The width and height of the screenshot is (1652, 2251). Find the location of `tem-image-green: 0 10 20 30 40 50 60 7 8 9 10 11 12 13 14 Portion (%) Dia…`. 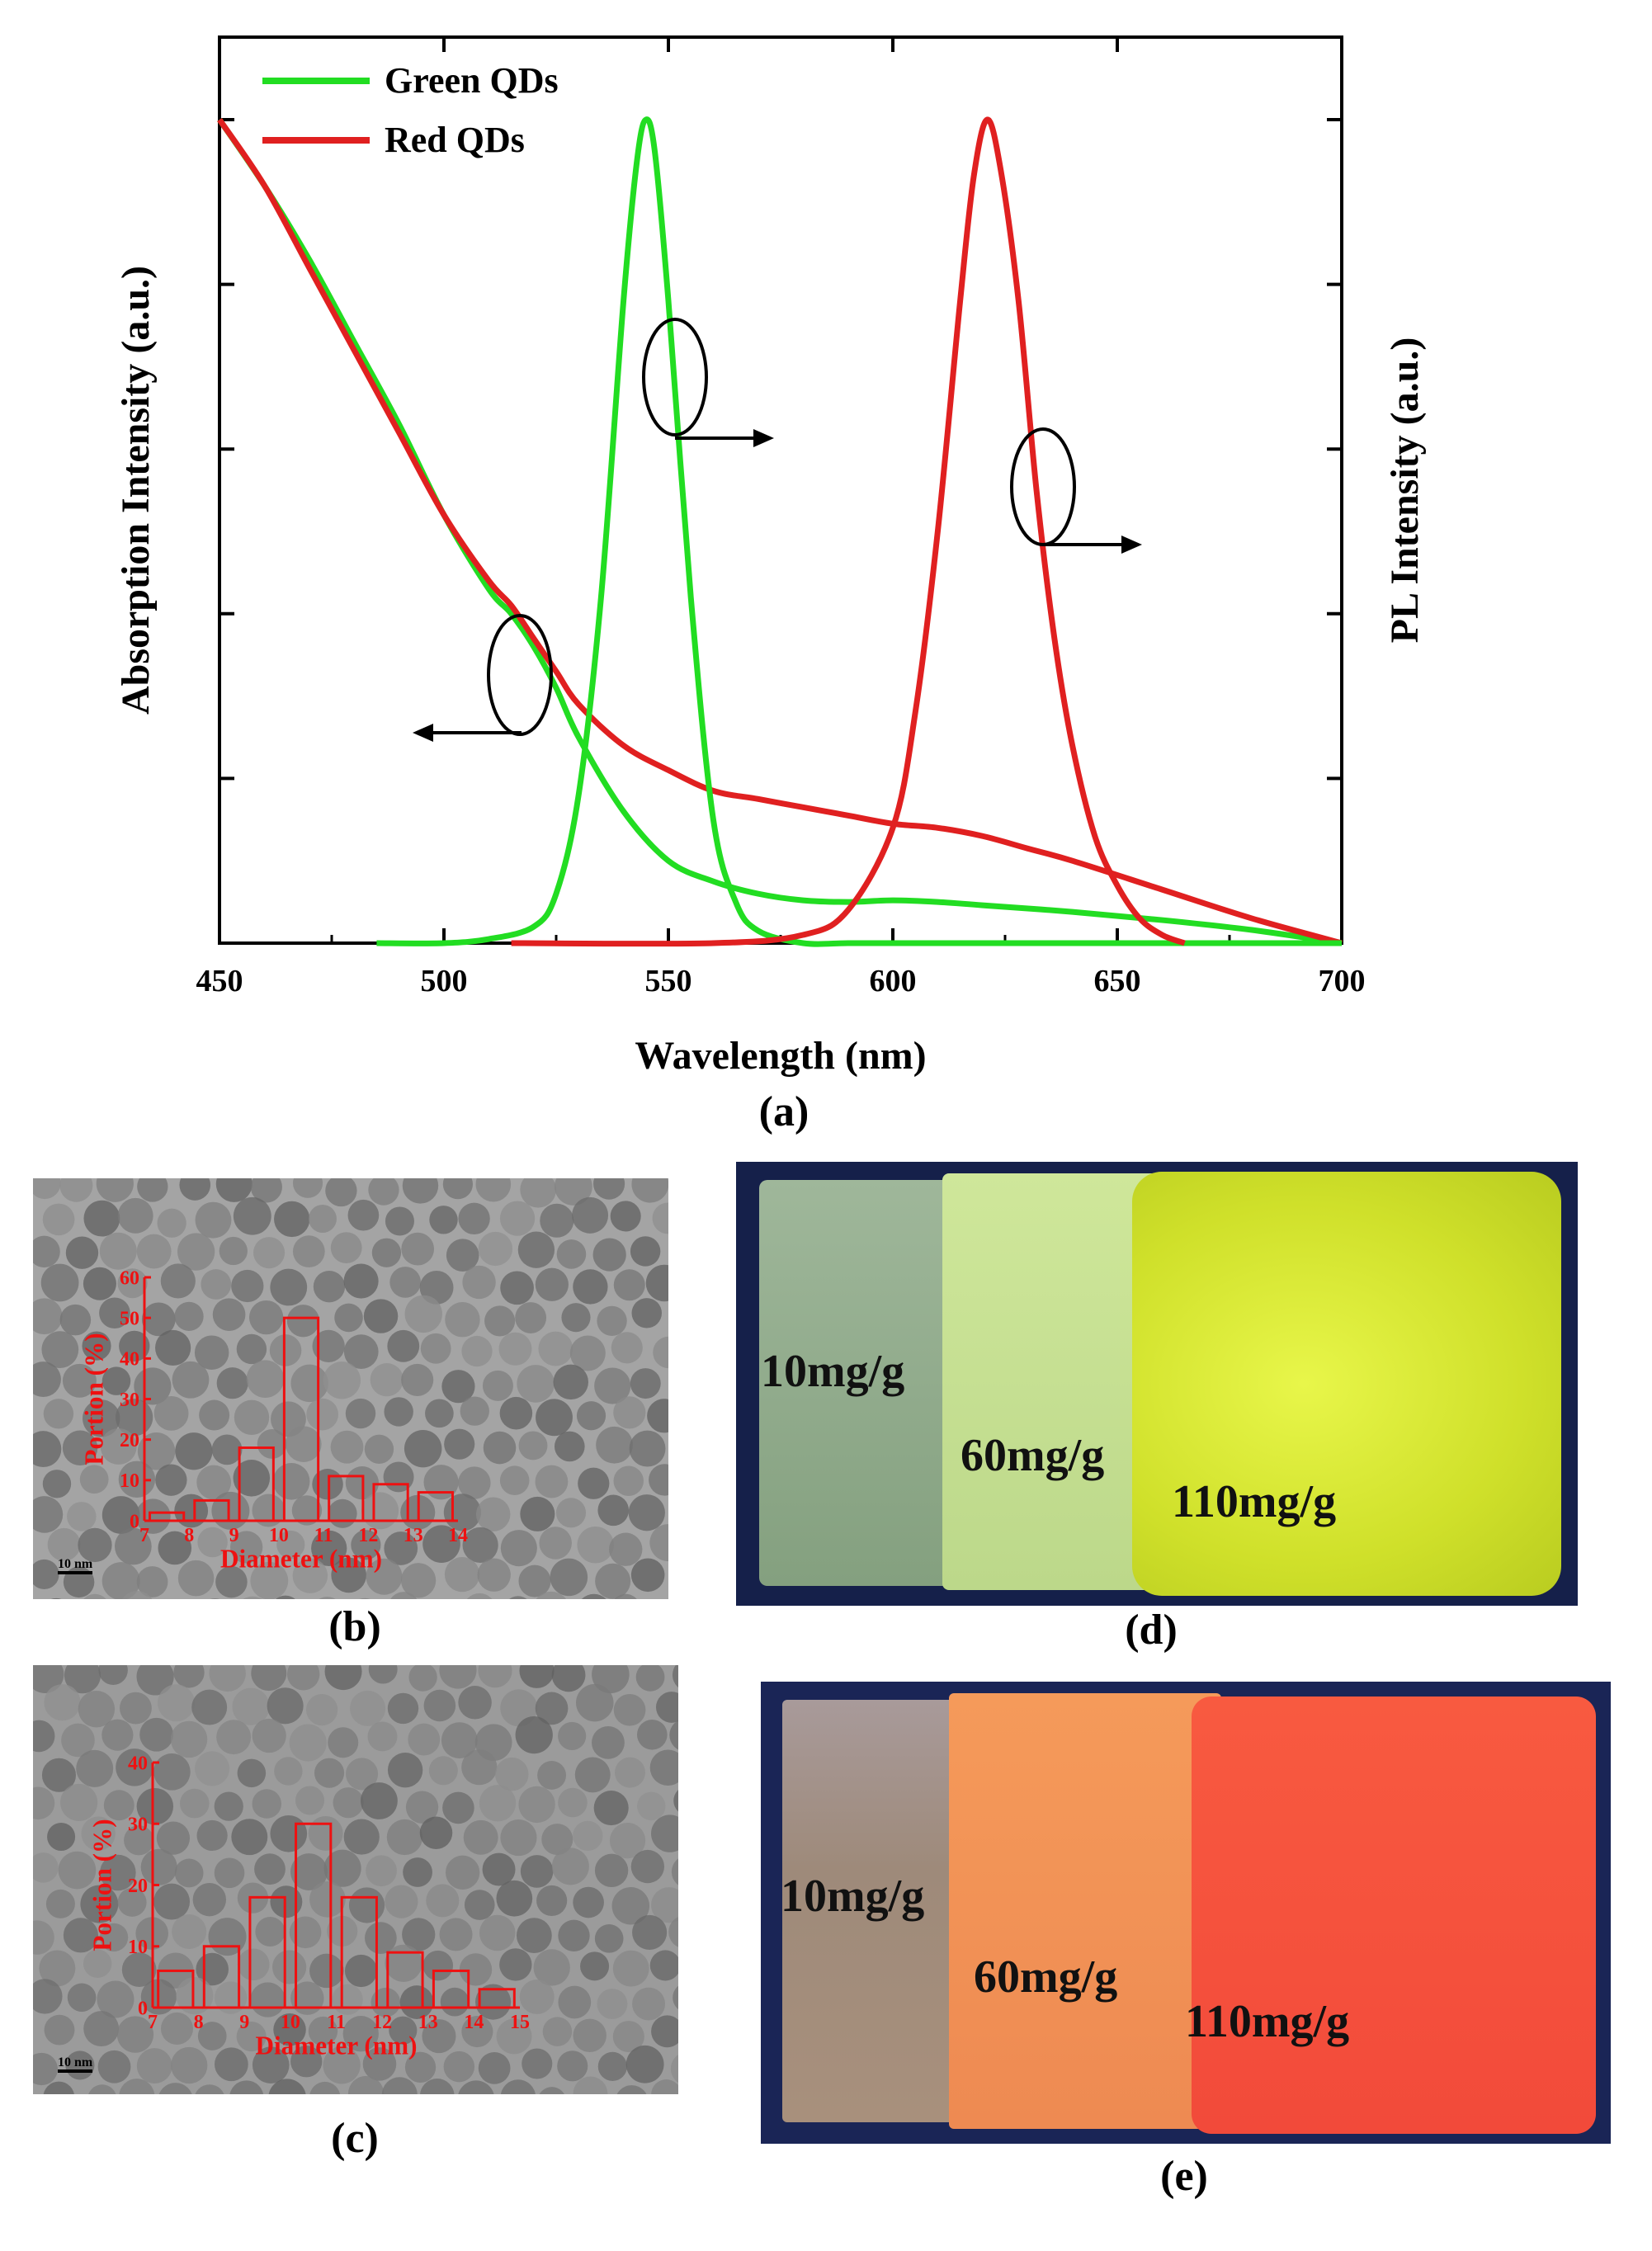

tem-image-green: 0 10 20 30 40 50 60 7 8 9 10 11 12 13 14 Portion (%) Dia… is located at coordinates (351, 1389).